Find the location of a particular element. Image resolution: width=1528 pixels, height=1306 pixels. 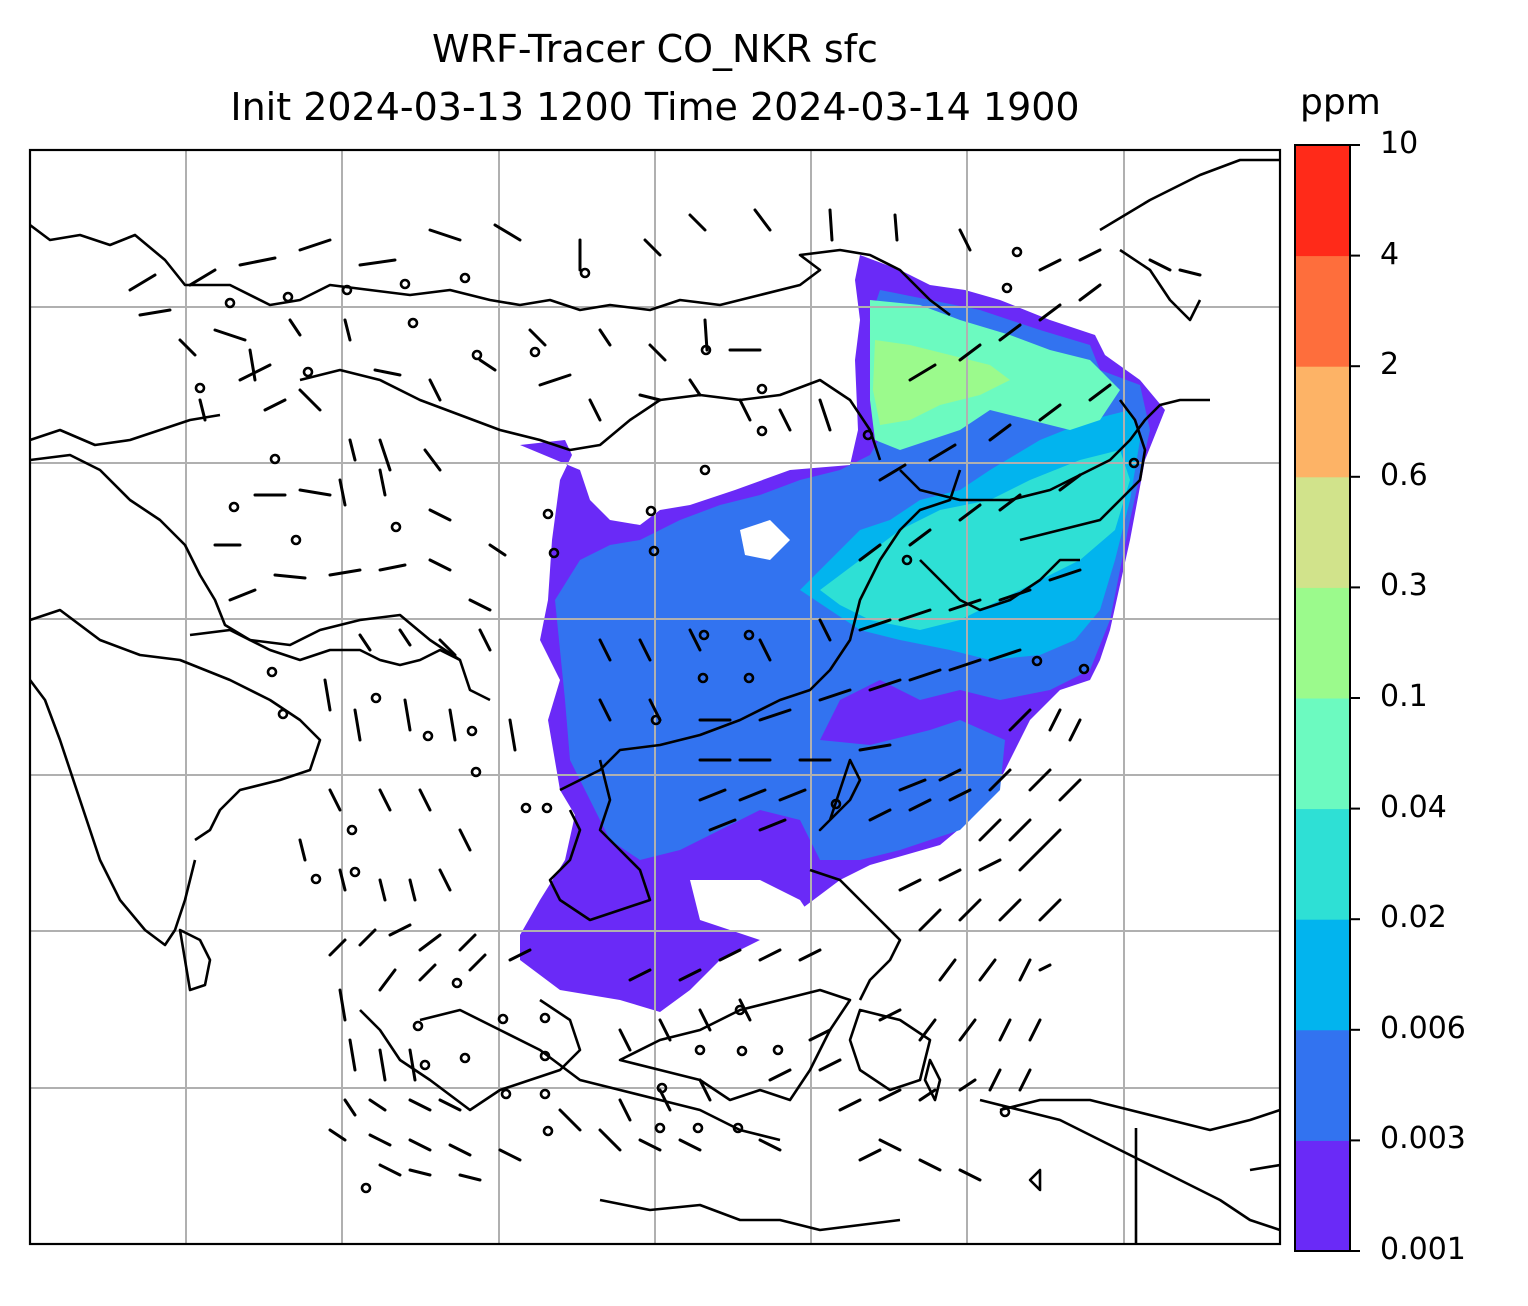

colorbar-tick-label: 10 is located at coordinates (1399, 143).